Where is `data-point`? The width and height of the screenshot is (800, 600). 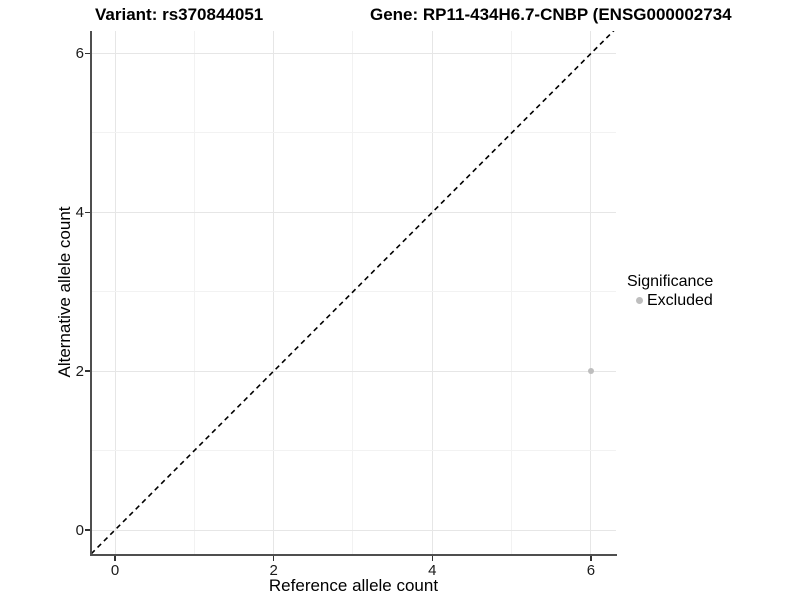 data-point is located at coordinates (590, 371).